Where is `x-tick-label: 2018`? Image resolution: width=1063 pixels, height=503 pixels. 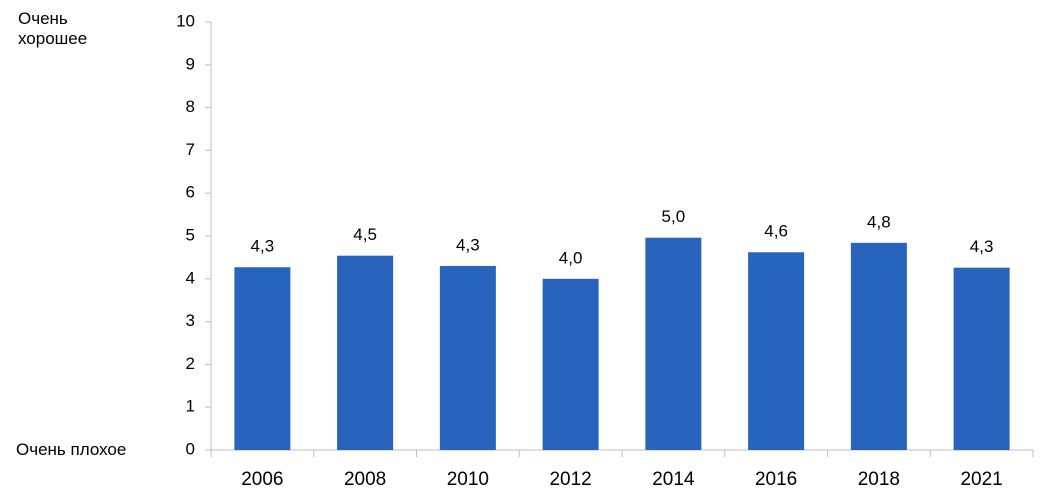
x-tick-label: 2018 is located at coordinates (879, 479).